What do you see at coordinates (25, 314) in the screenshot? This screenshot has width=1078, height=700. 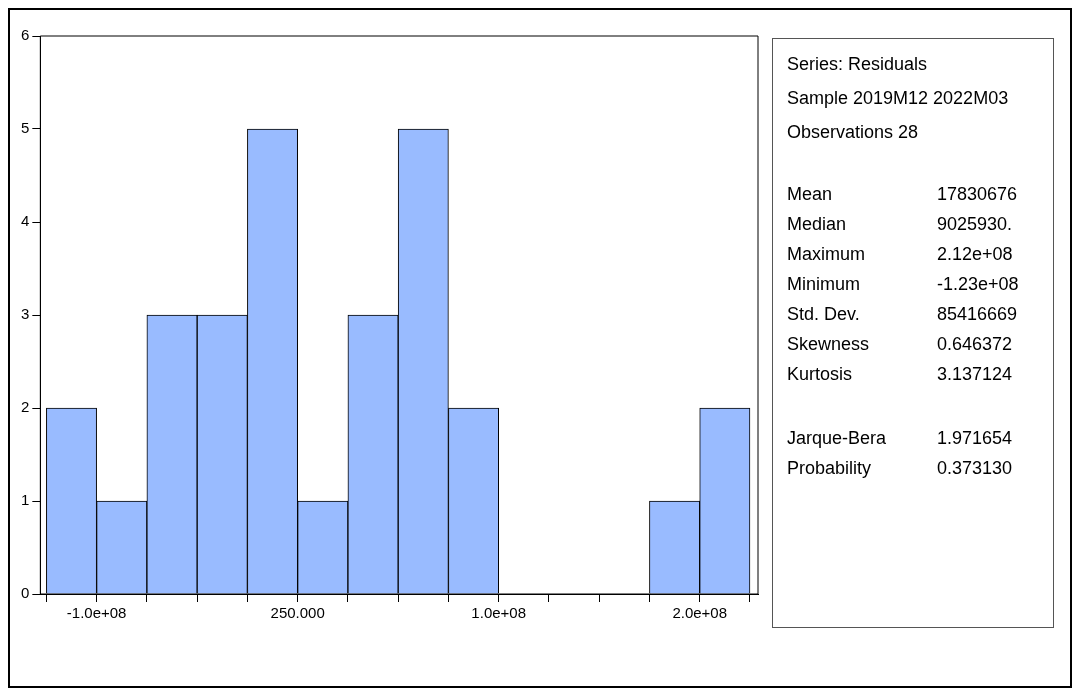 I see `y-tick-label: 3` at bounding box center [25, 314].